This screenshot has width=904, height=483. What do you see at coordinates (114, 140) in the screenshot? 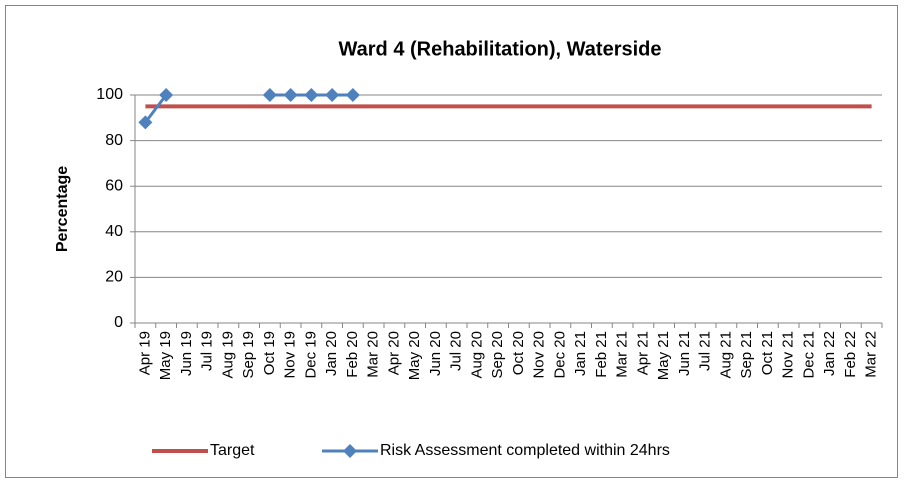
I see `y-tick-label: 80` at bounding box center [114, 140].